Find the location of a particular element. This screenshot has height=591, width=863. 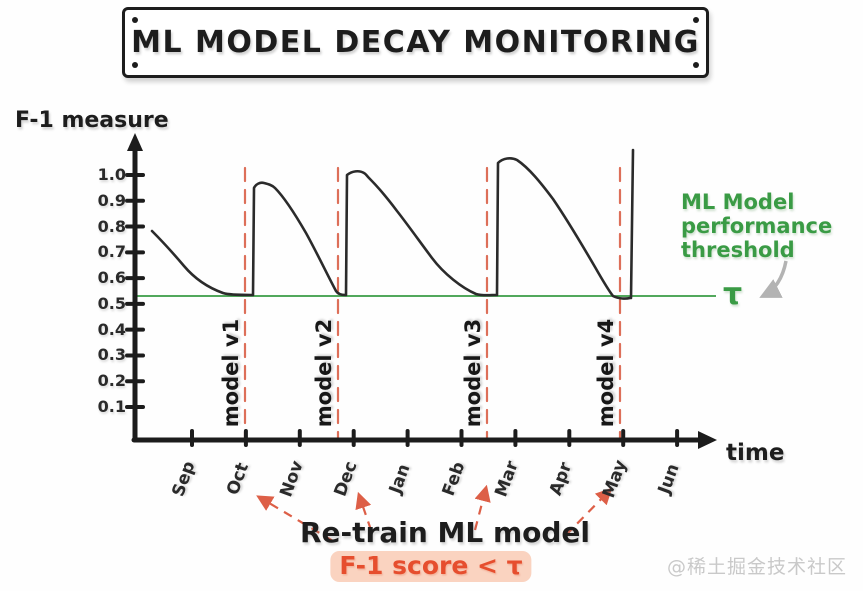

retrain-condition-highlight: F-1 score < τ is located at coordinates (431, 566).